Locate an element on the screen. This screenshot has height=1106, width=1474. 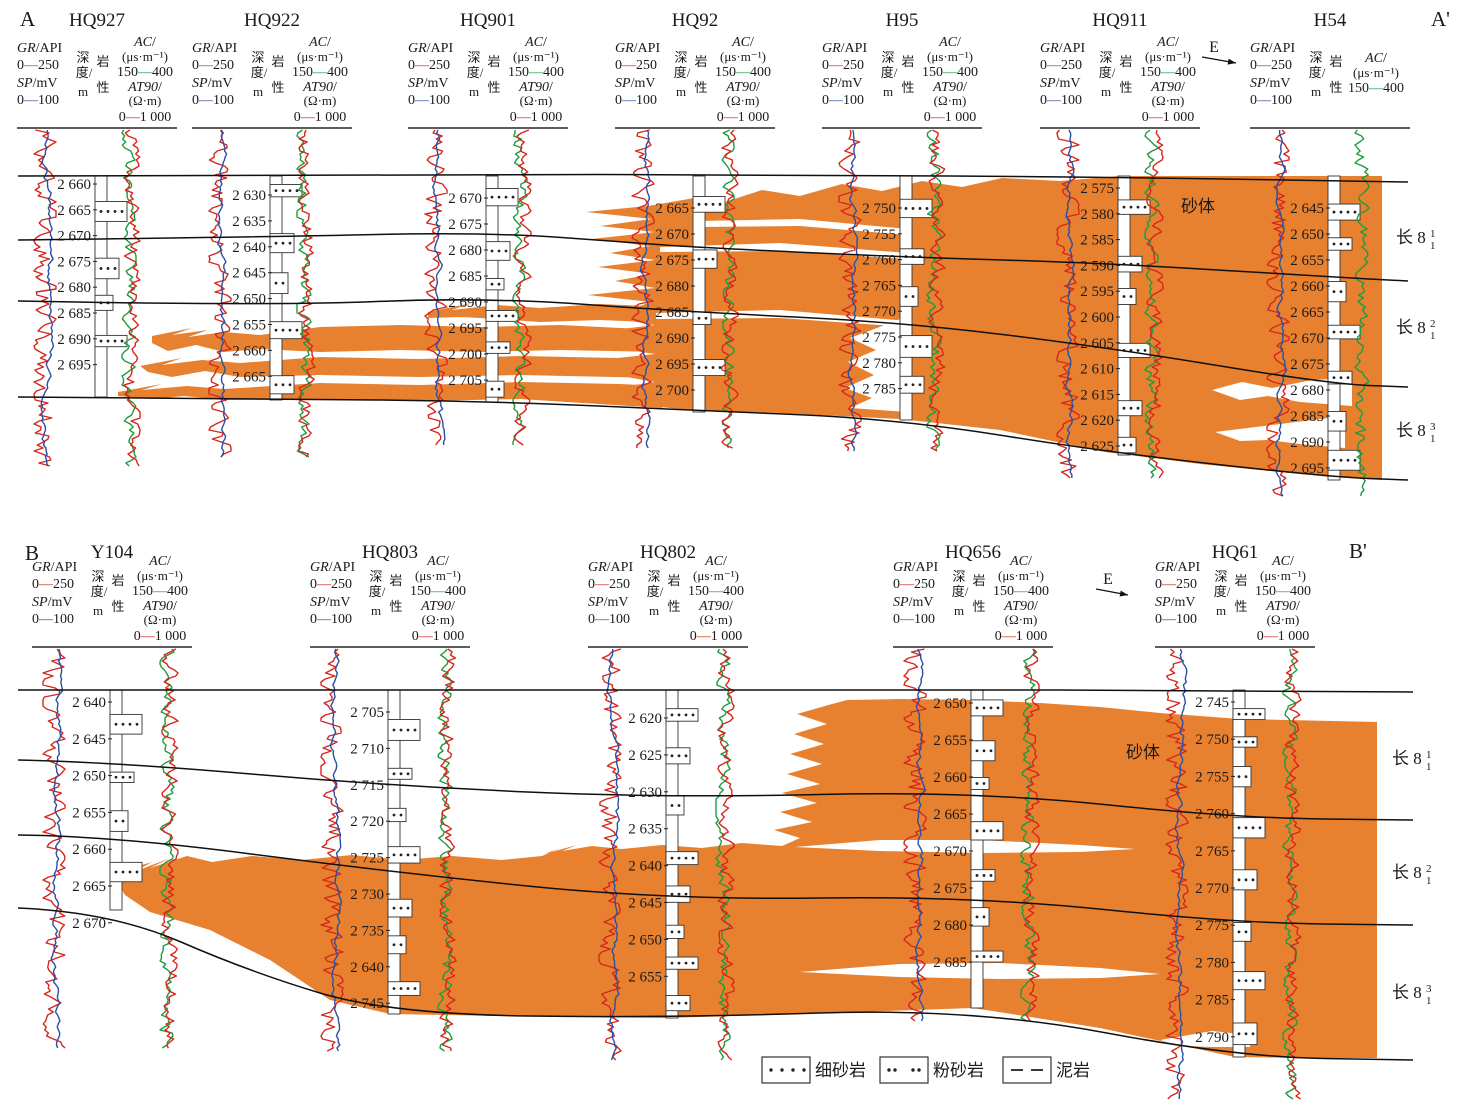
depth-label: 2 585 is located at coordinates (1097, 241).